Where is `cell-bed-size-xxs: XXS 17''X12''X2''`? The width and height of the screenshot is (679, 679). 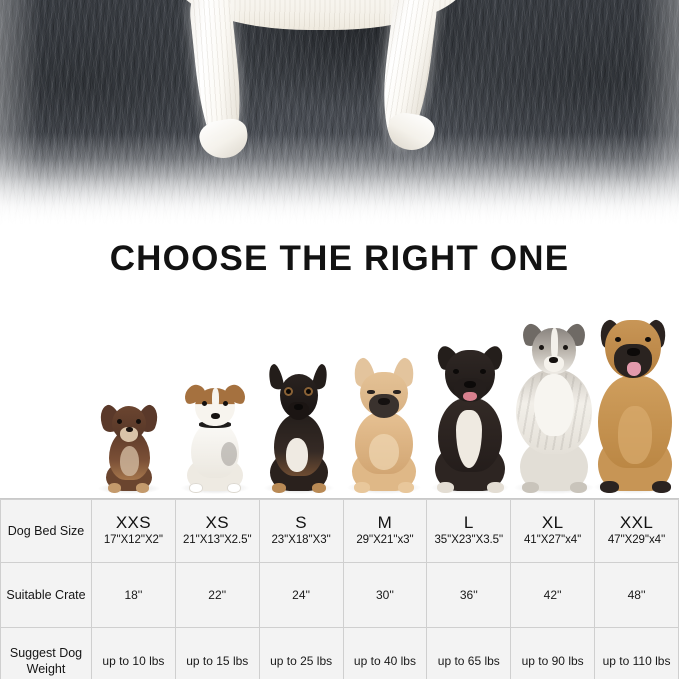 cell-bed-size-xxs: XXS 17''X12''X2'' is located at coordinates (133, 531).